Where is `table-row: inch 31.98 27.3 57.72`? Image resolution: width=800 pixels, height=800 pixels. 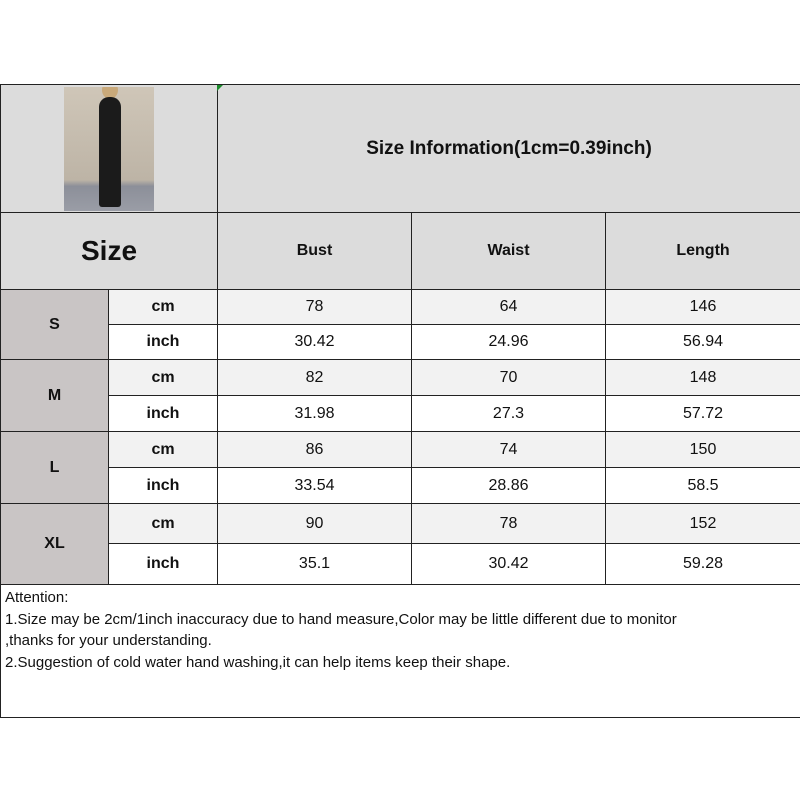 table-row: inch 31.98 27.3 57.72 is located at coordinates (400, 413).